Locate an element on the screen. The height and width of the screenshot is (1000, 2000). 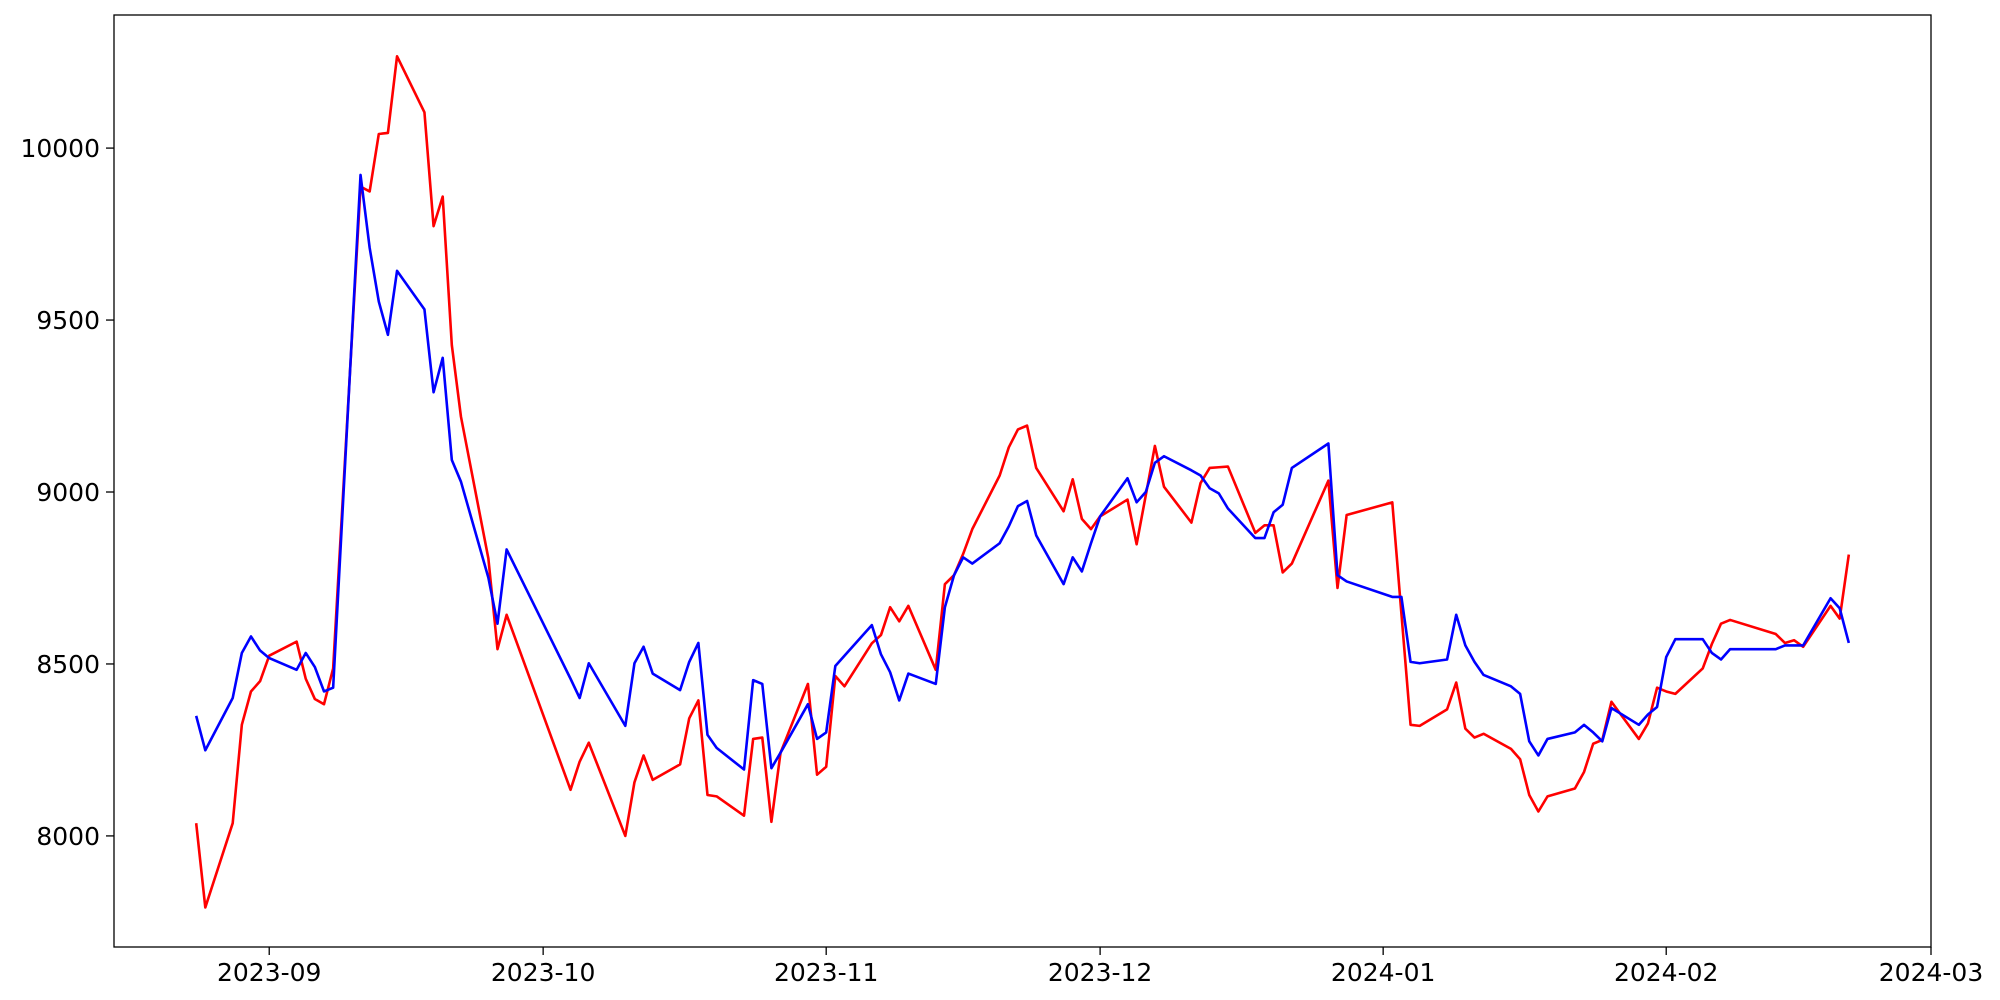
x-tick-label: 2024-01 is located at coordinates (1383, 972).